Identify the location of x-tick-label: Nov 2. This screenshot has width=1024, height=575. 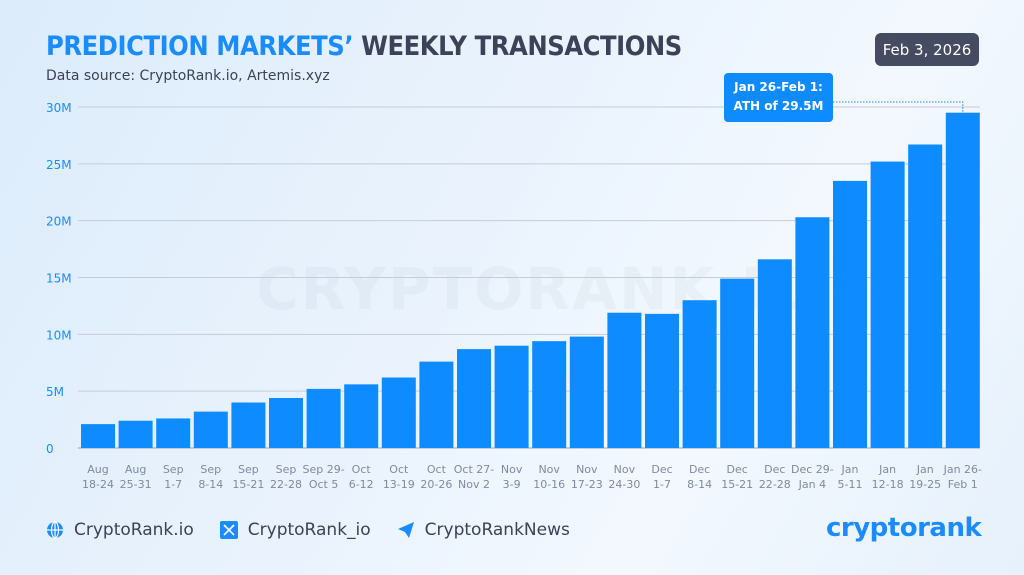
(474, 484).